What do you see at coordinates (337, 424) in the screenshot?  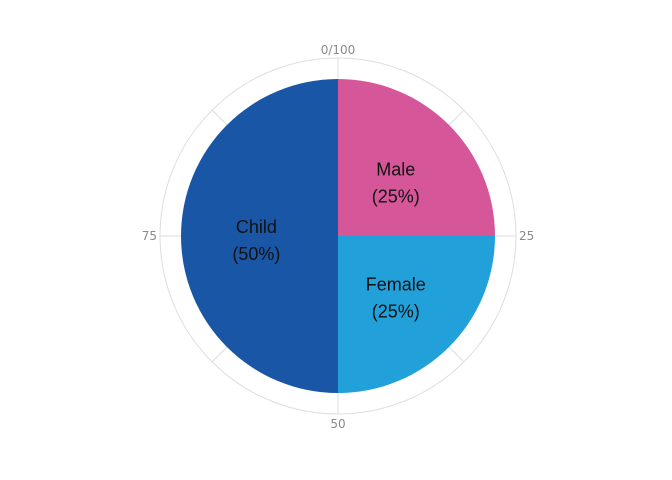 I see `polar-tick-label: 50` at bounding box center [337, 424].